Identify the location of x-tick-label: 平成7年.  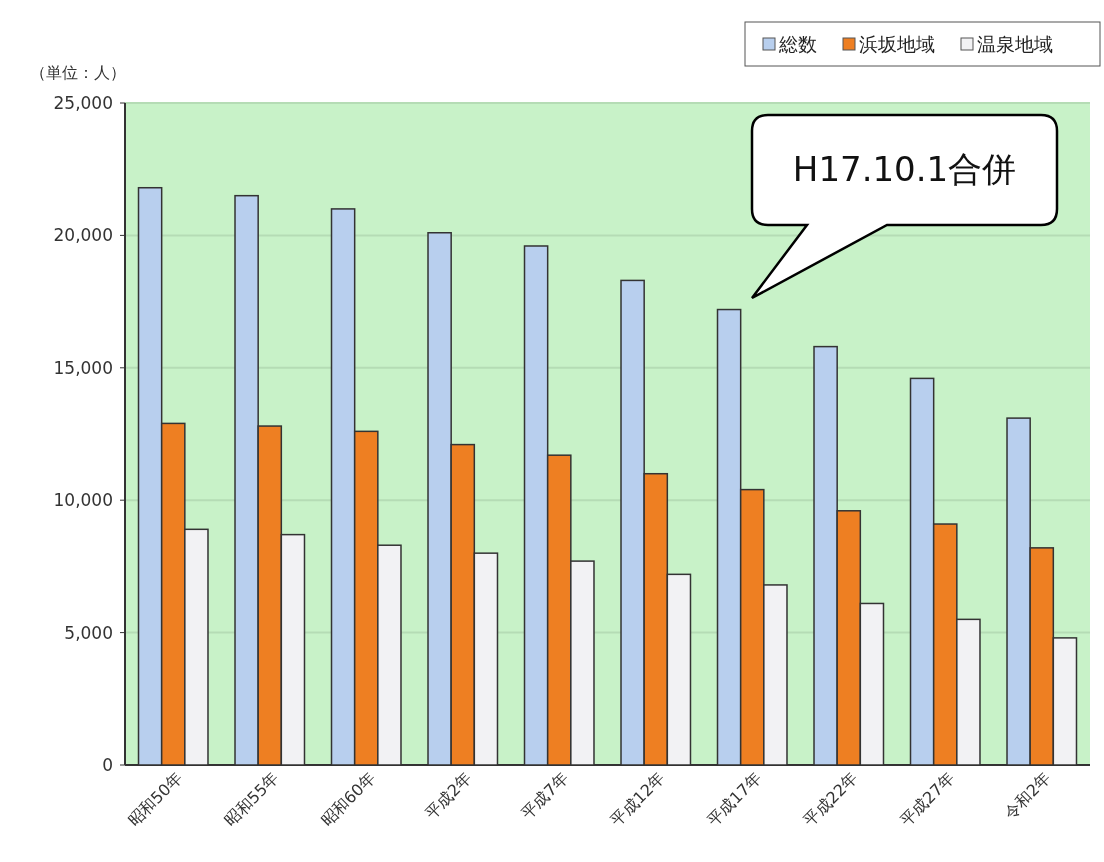
(545, 795).